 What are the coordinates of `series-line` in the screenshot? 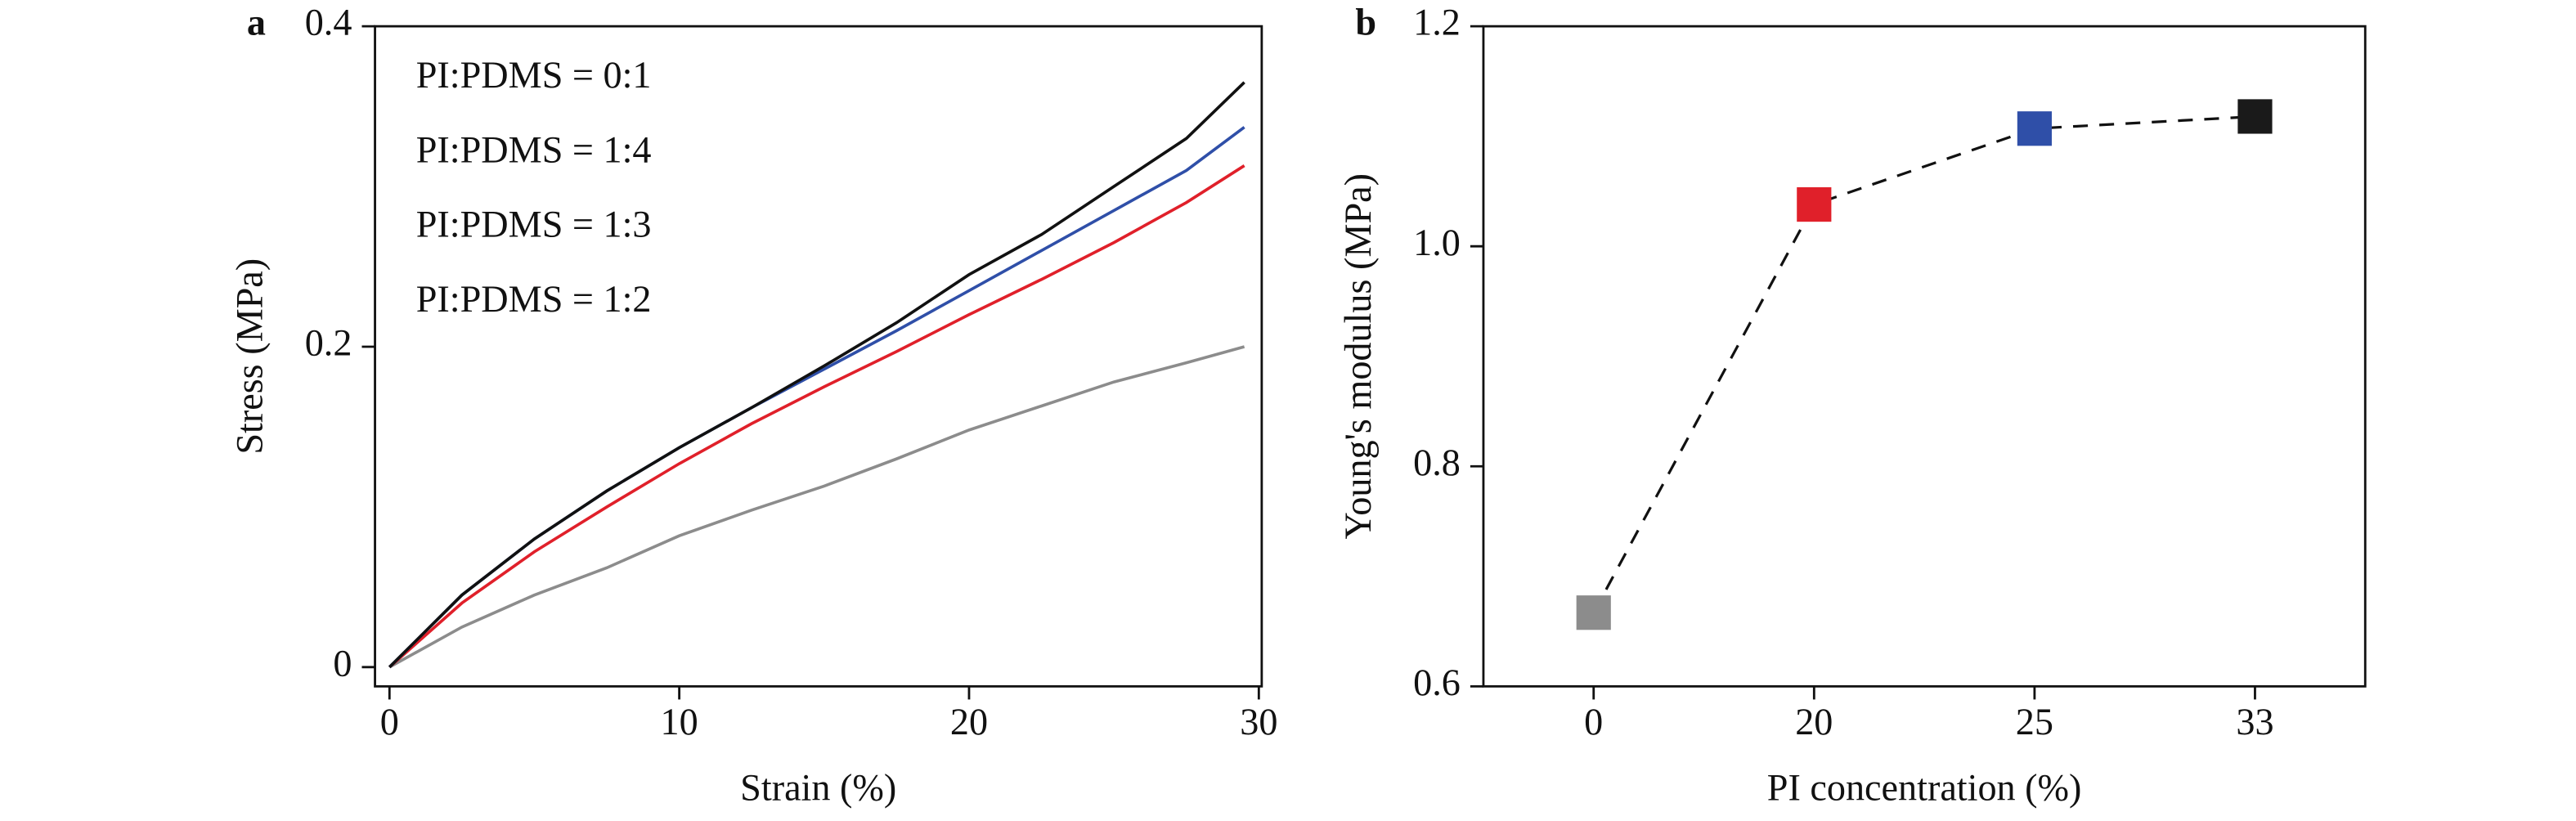 It's located at (816, 507).